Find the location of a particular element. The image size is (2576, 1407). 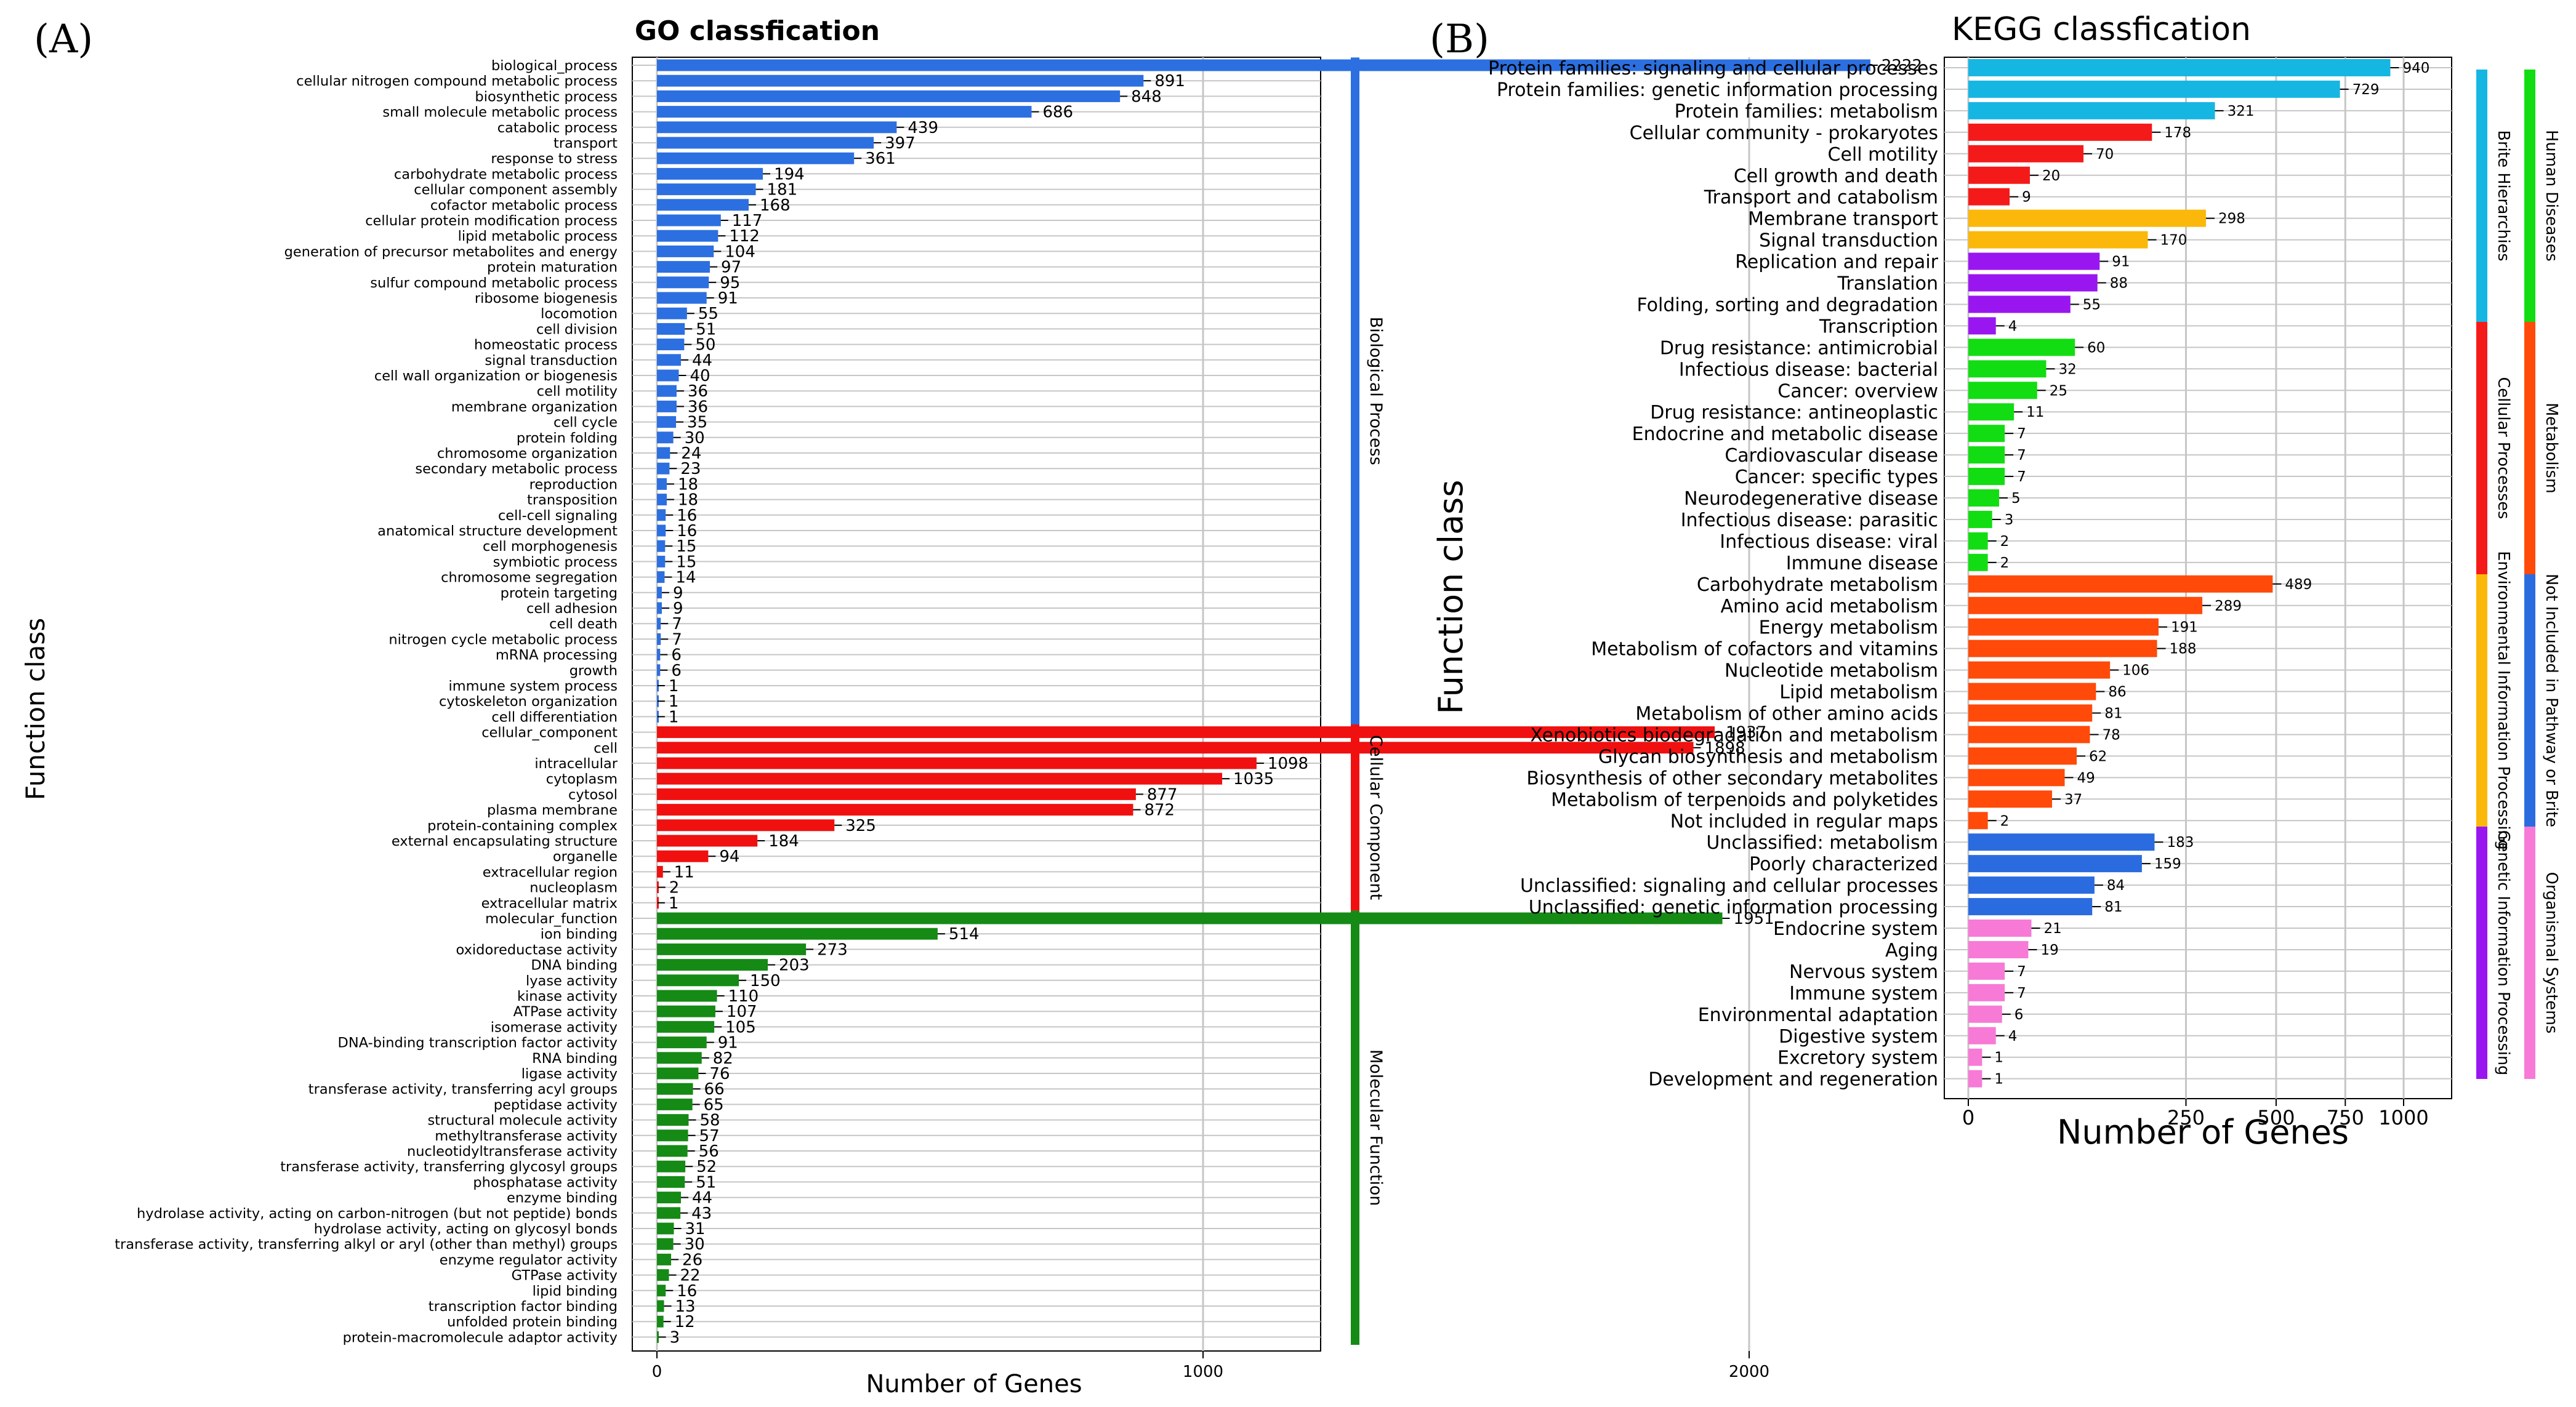

go-bar-value: 14 is located at coordinates (685, 578).